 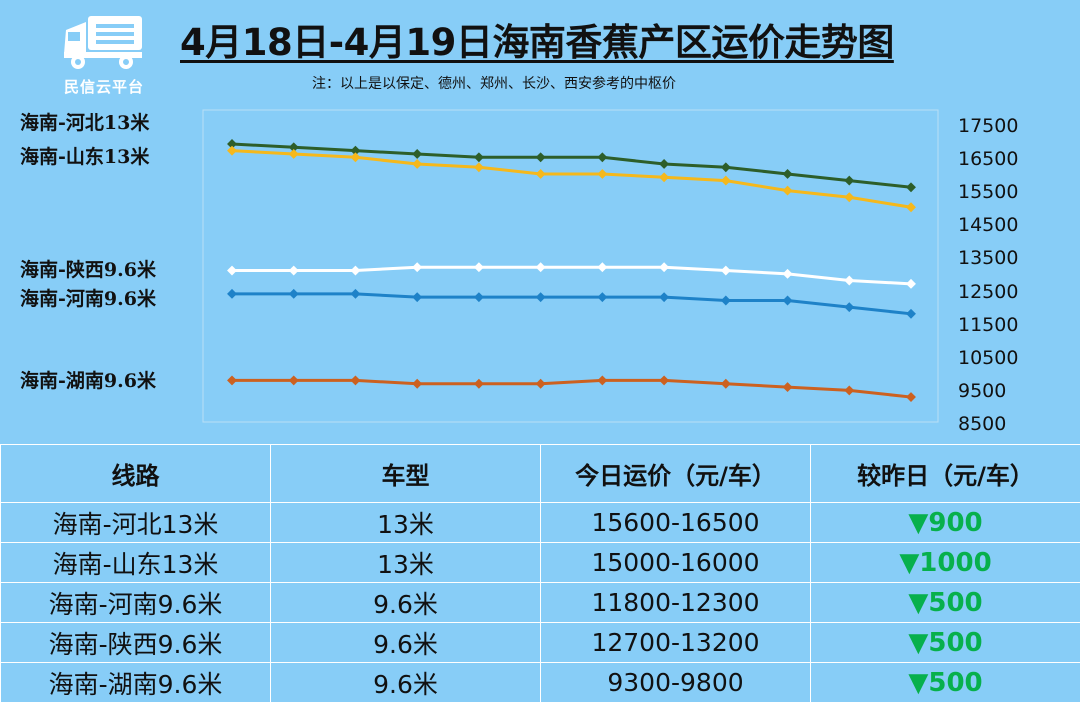 What do you see at coordinates (988, 225) in the screenshot?
I see `y-tick-label: 14500` at bounding box center [988, 225].